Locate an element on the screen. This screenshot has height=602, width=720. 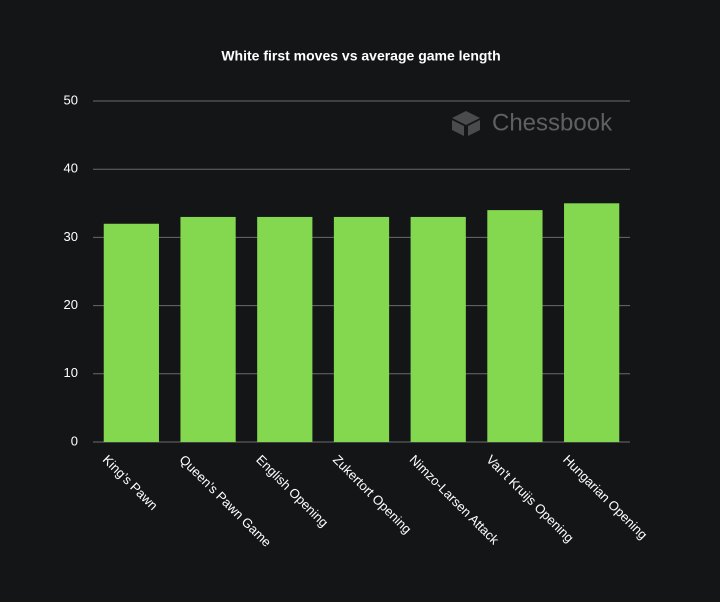
y-tick-label: 0 is located at coordinates (74, 440).